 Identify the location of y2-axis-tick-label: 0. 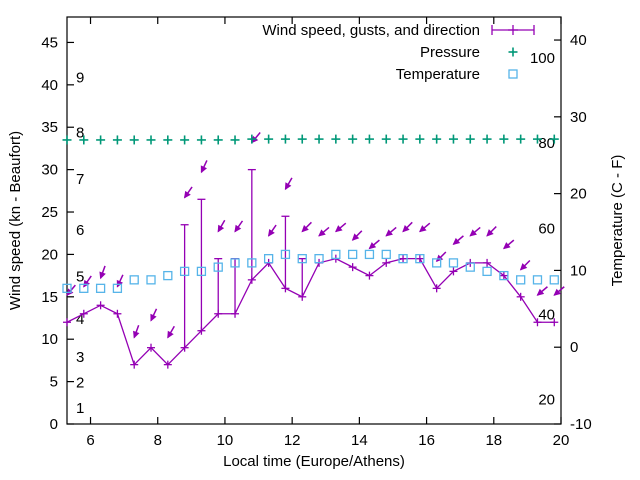
(574, 347).